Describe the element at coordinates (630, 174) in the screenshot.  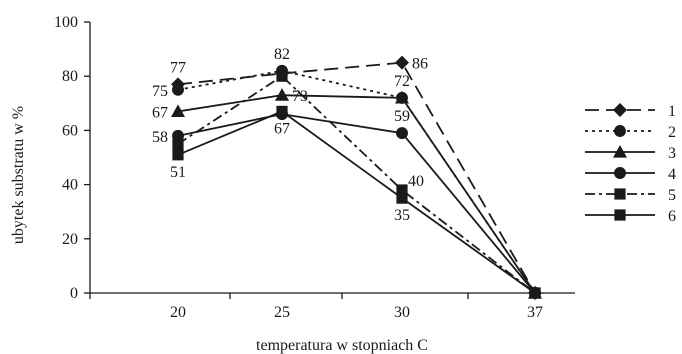
I see `legend-item: 4` at that location.